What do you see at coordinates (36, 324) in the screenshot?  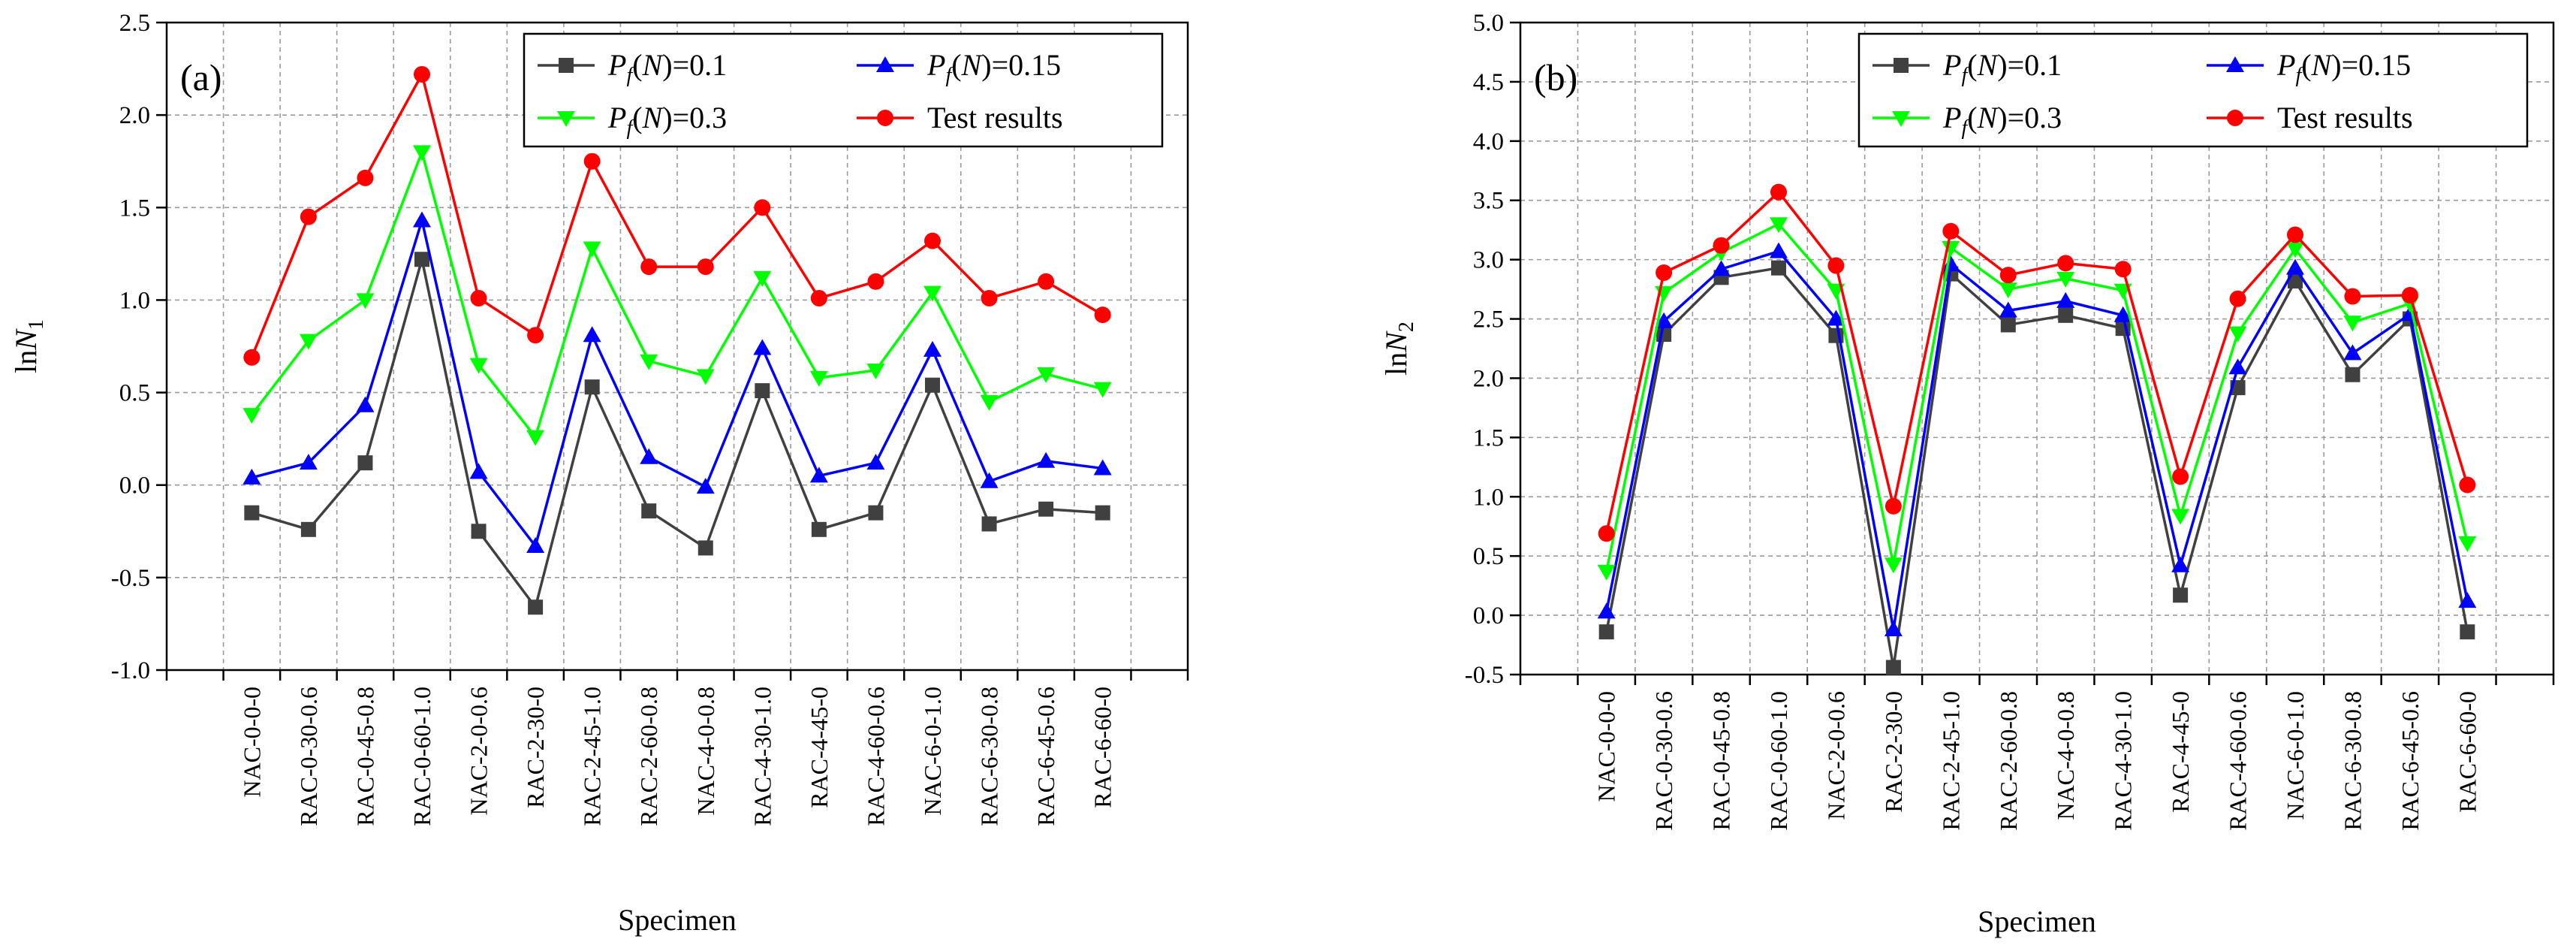 I see `y-axis-title-sub: 1` at bounding box center [36, 324].